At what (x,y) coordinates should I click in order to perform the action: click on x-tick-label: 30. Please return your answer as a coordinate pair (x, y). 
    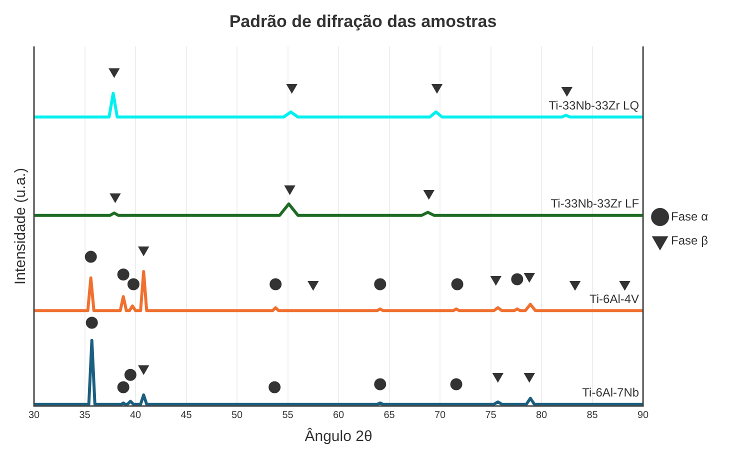
    Looking at the image, I should click on (34, 415).